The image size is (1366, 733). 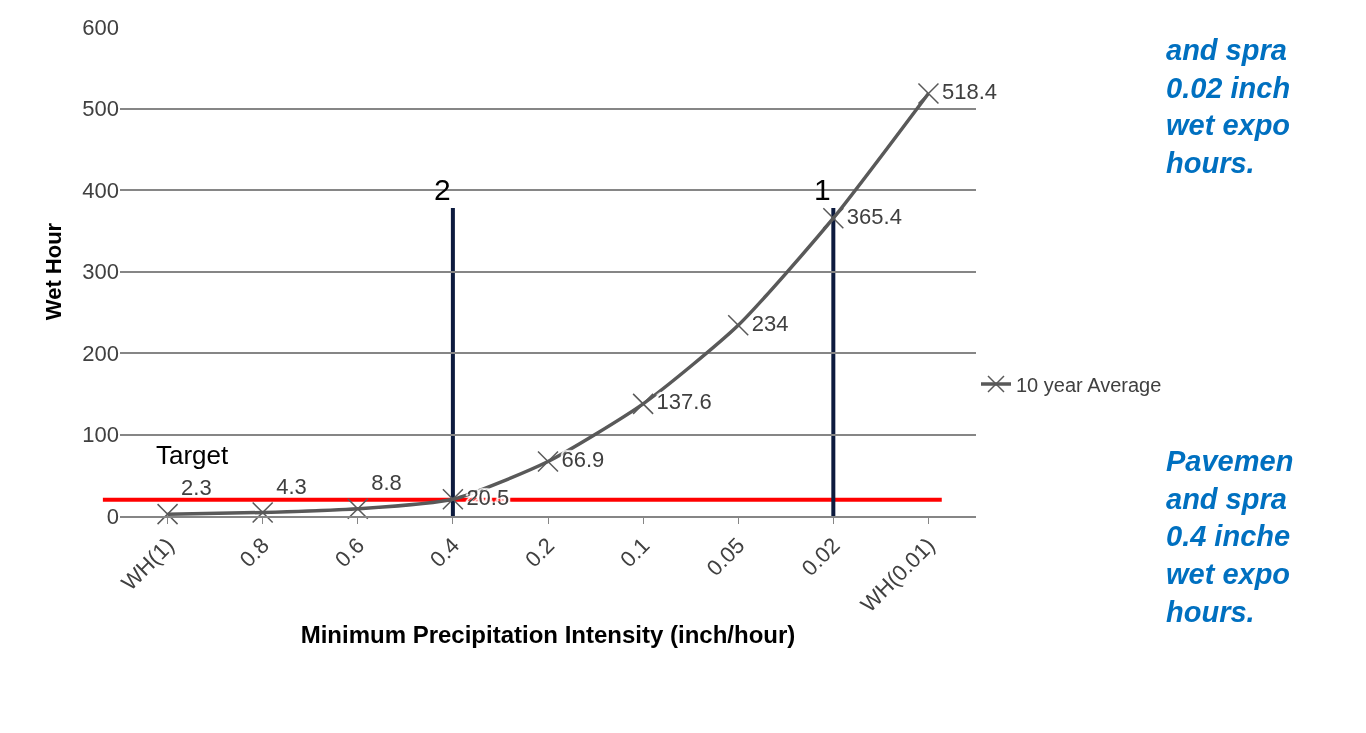 I want to click on y-tick-label: 0, so click(x=112, y=516).